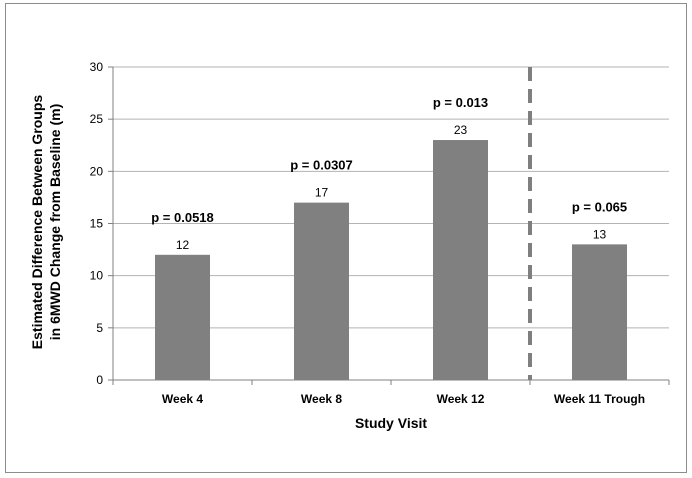 This screenshot has height=478, width=692. Describe the element at coordinates (97, 171) in the screenshot. I see `y-tick-label: 20` at that location.